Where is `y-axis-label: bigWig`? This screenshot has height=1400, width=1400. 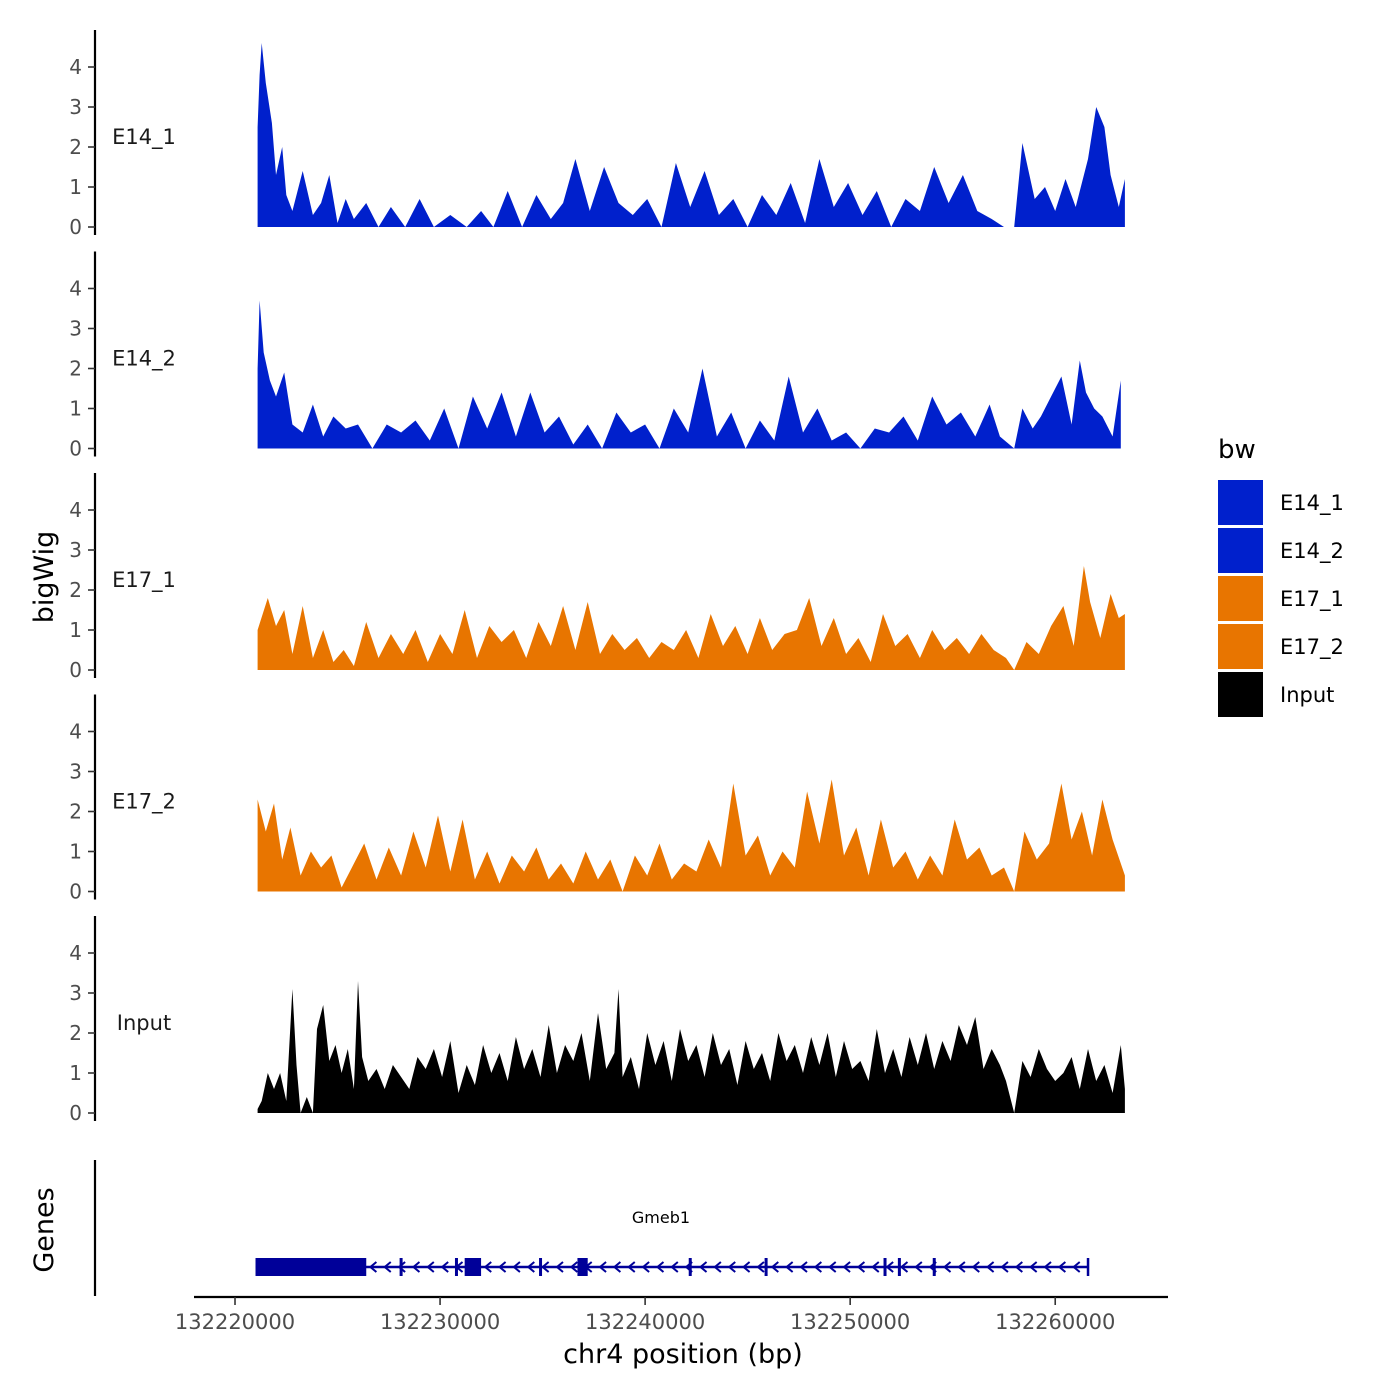 y-axis-label: bigWig is located at coordinates (44, 577).